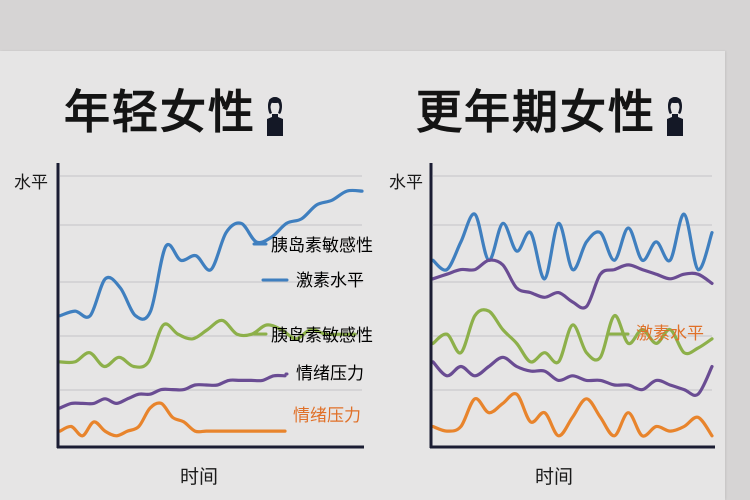  I want to click on x-axis-label-left: 时间, so click(199, 477).